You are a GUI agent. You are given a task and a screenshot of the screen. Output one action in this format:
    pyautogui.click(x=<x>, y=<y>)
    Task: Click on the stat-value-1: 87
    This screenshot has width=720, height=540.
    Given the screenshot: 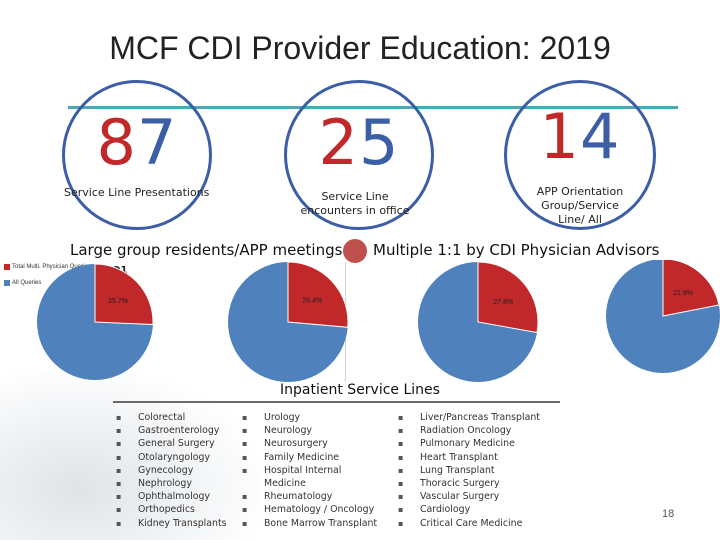 What is the action you would take?
    pyautogui.click(x=137, y=142)
    